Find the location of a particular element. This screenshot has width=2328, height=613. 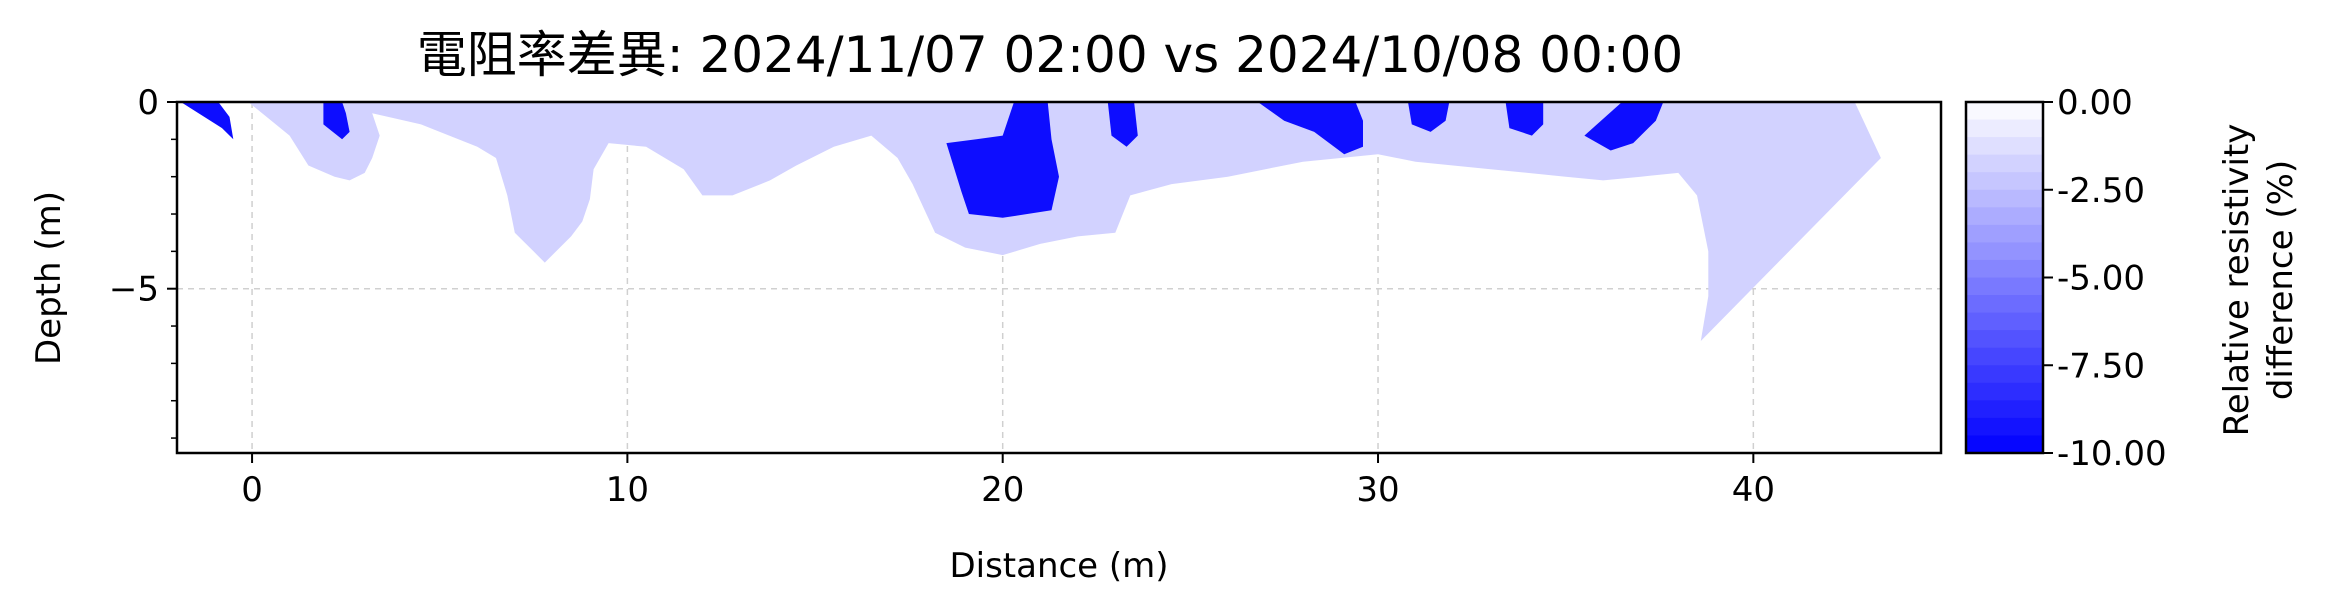

colorbar-tick-label-3: -7.50 is located at coordinates (2101, 366).